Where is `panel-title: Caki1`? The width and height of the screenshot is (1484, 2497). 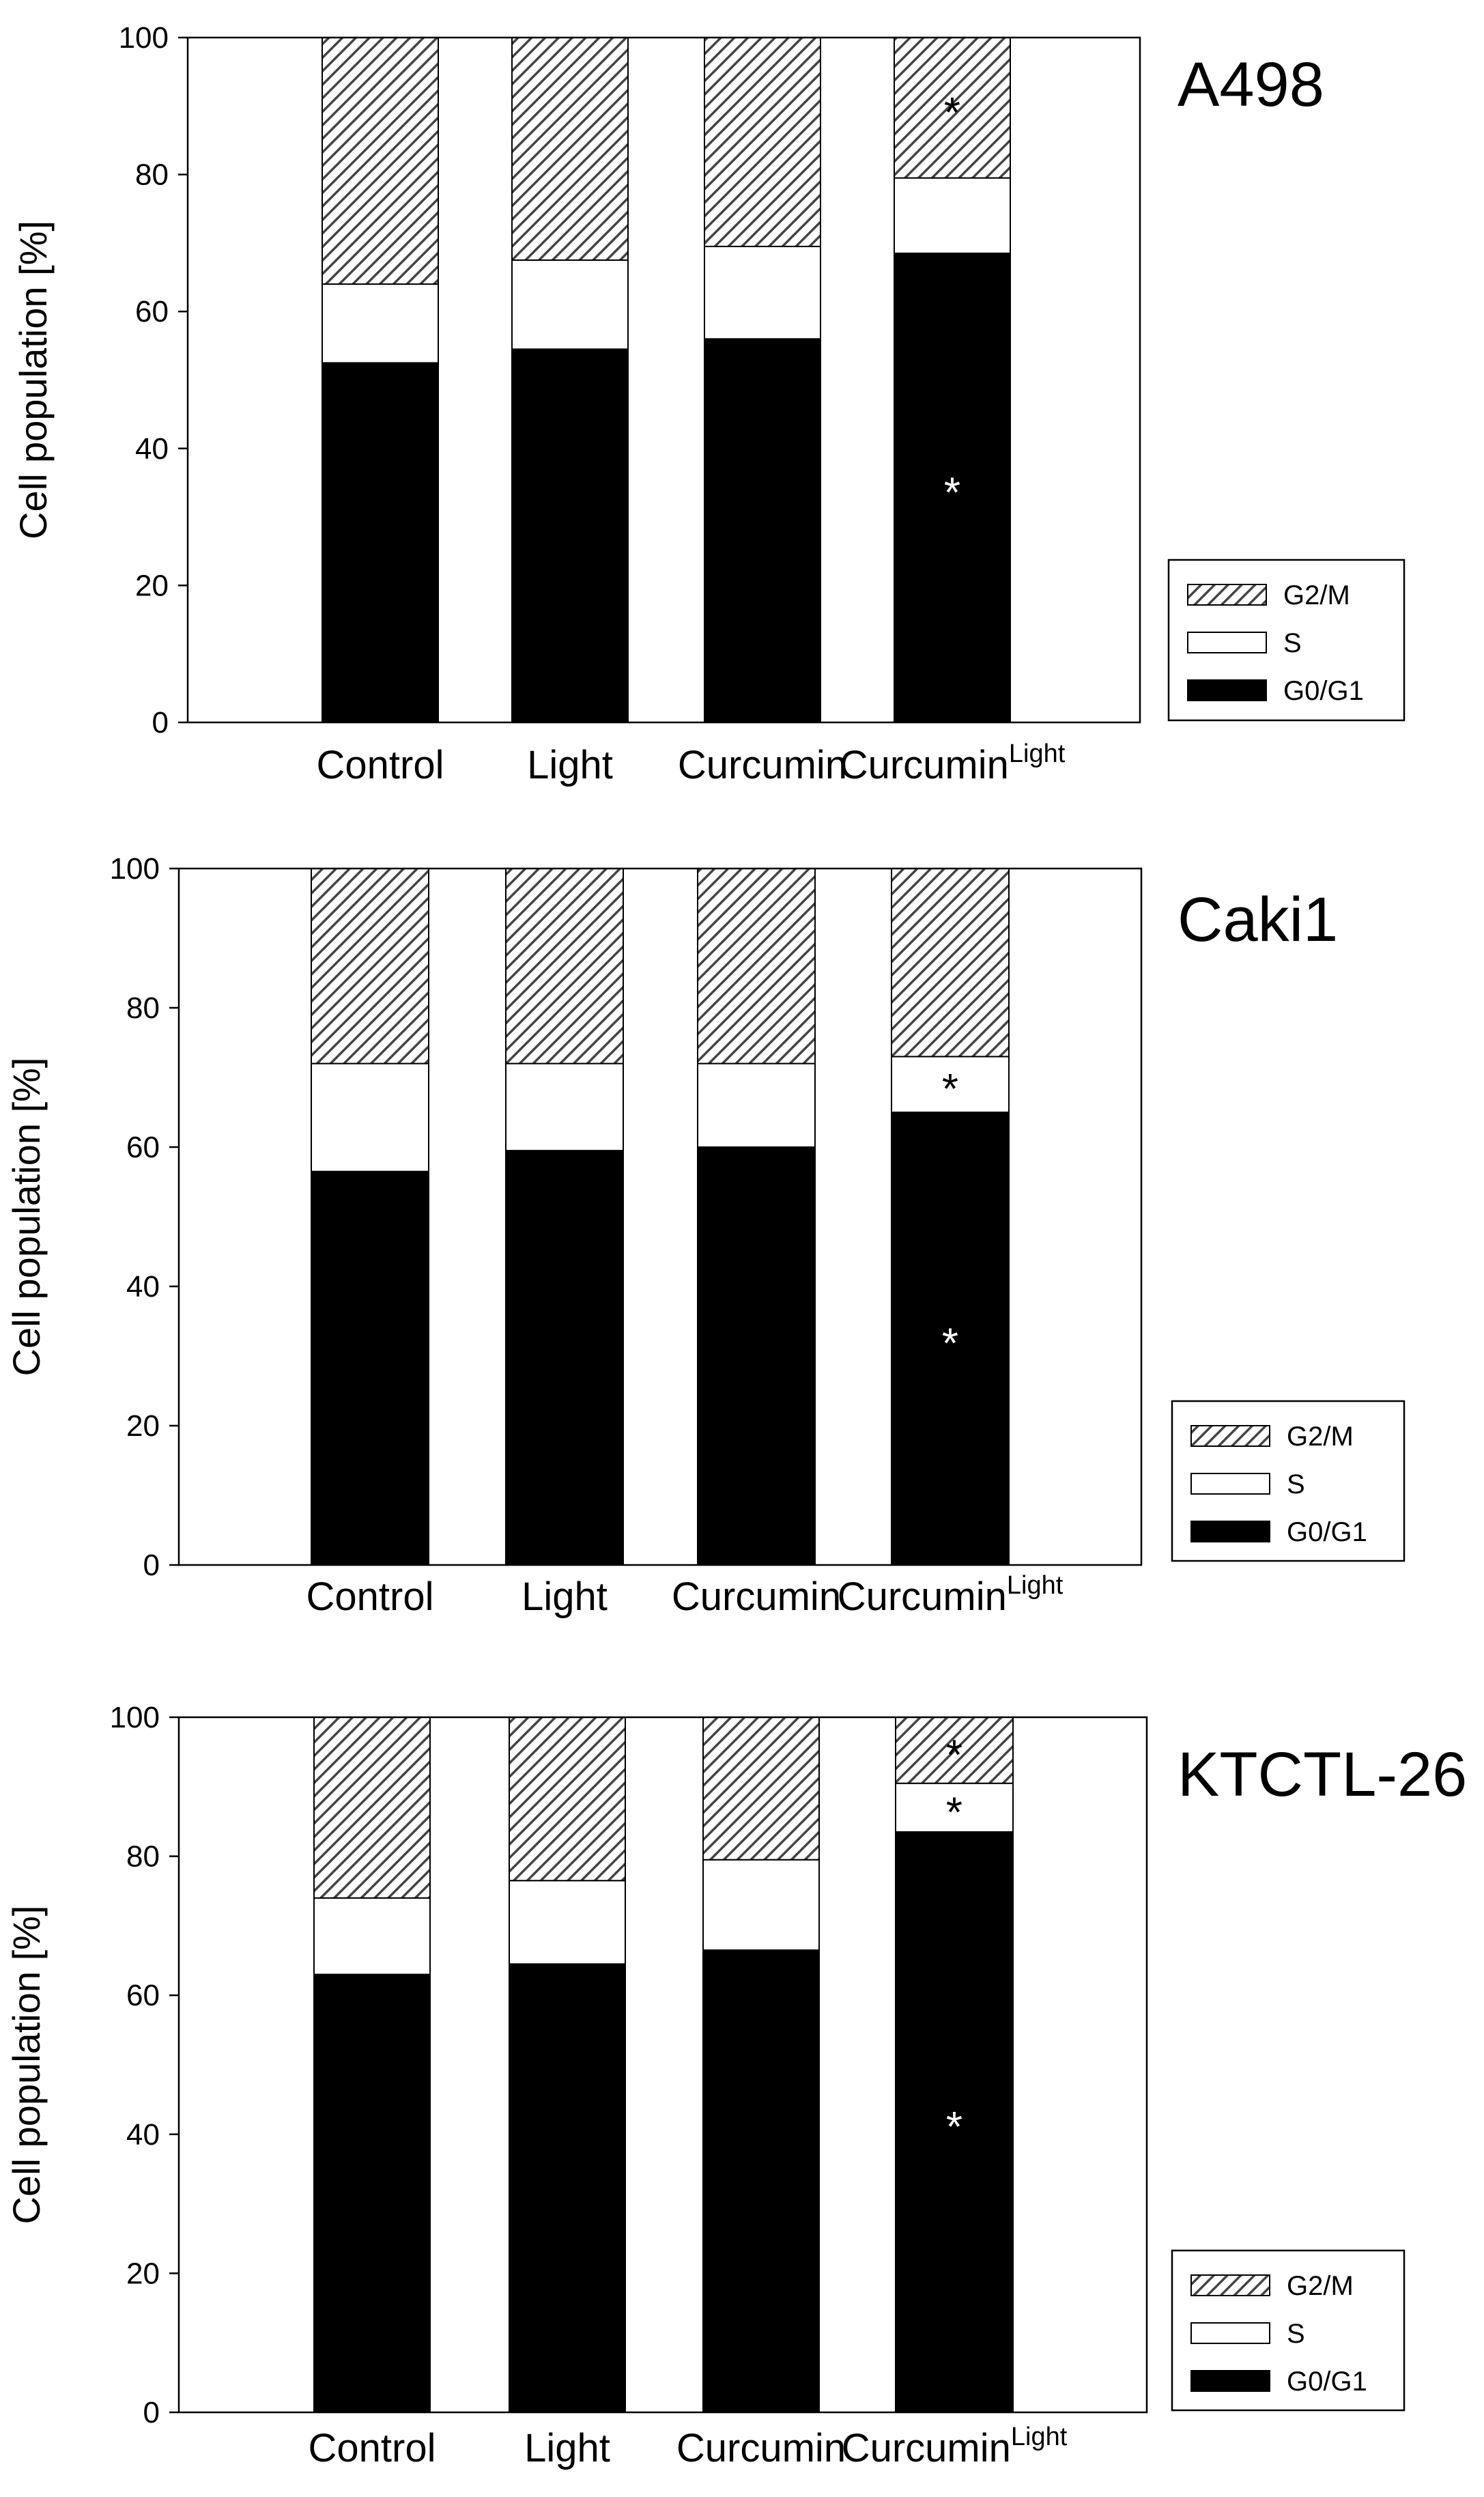 panel-title: Caki1 is located at coordinates (1258, 920).